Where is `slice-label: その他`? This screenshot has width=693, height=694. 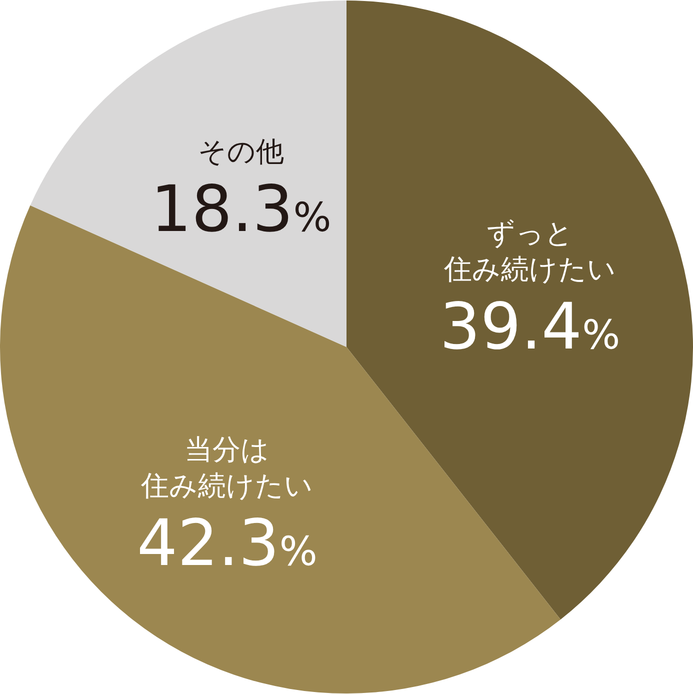 slice-label: その他 is located at coordinates (241, 151).